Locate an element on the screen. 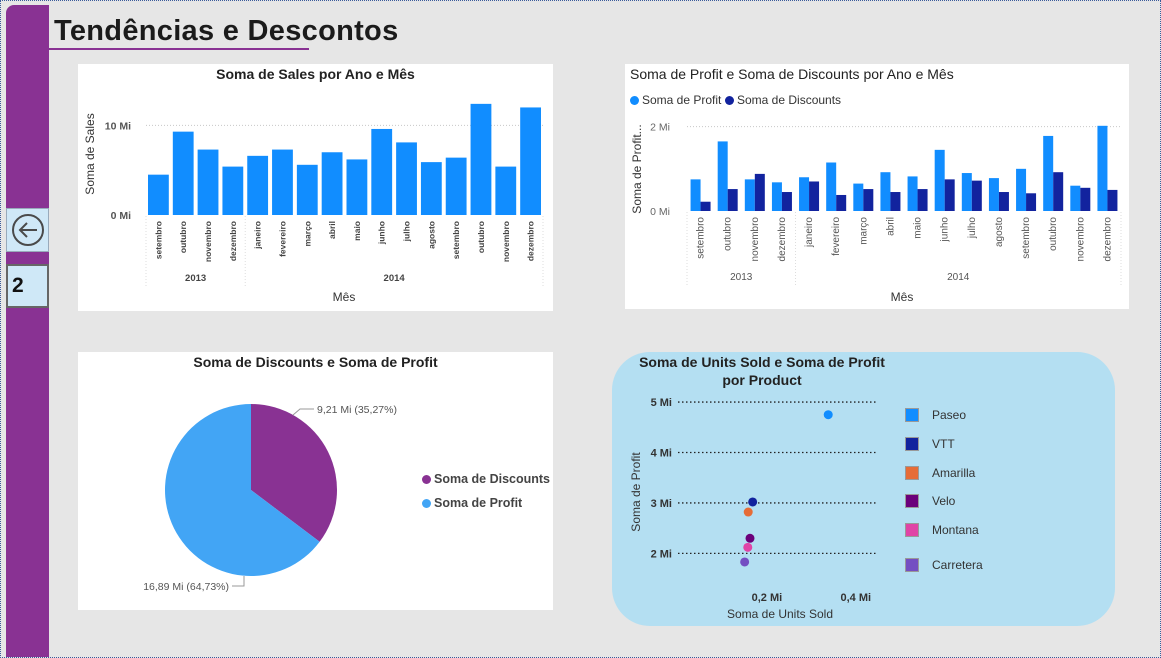  y-tick-label: 0 Mi is located at coordinates (121, 216).